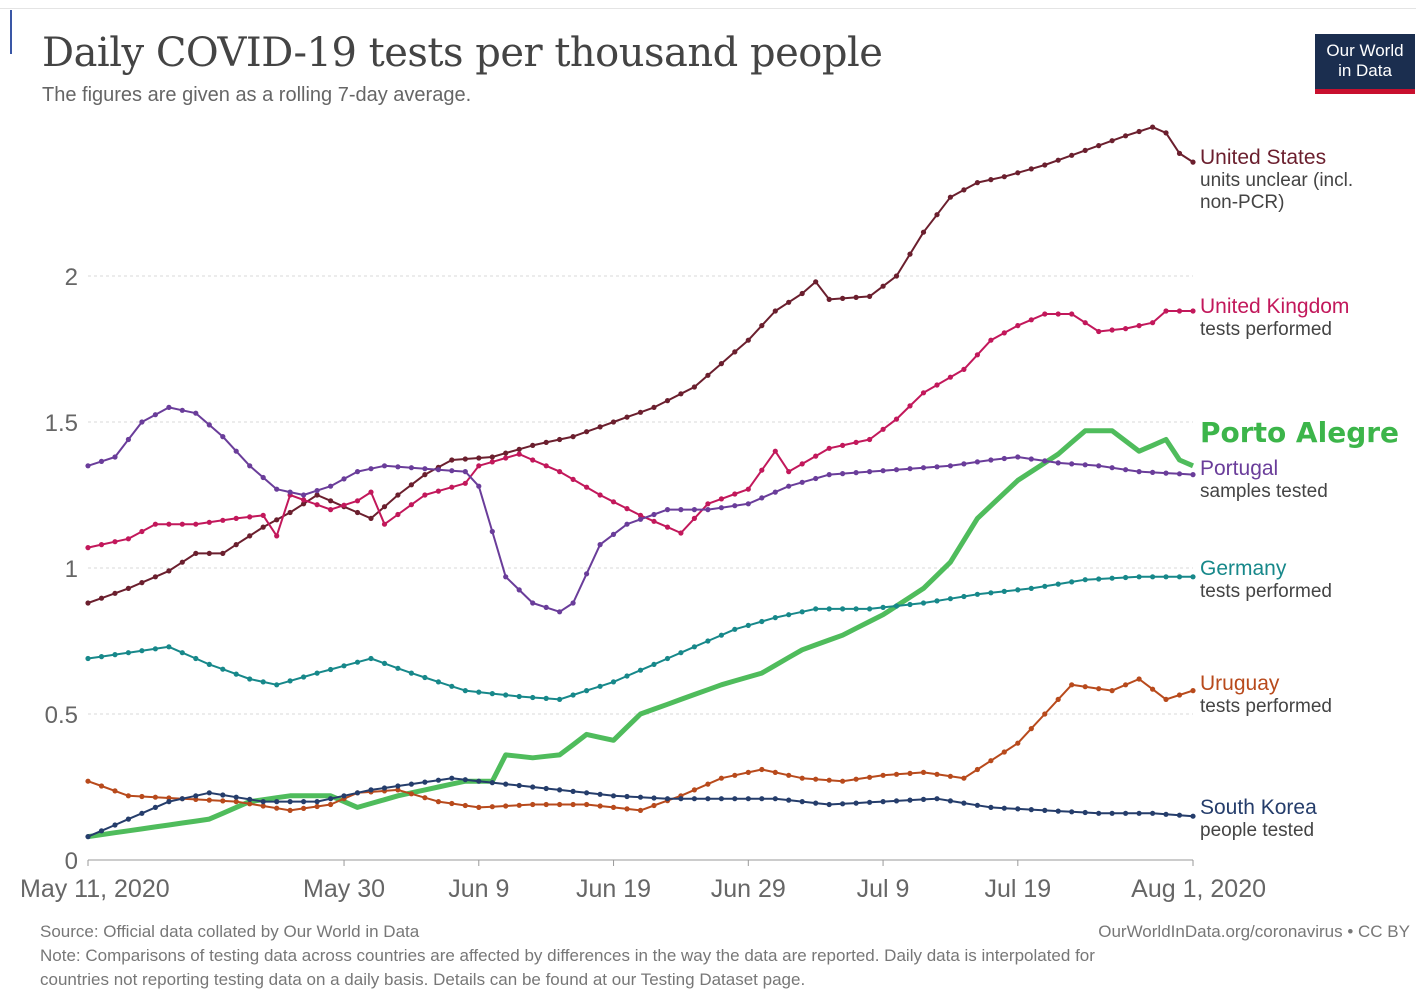 Image resolution: width=1416 pixels, height=1000 pixels. What do you see at coordinates (1257, 830) in the screenshot?
I see `series-sublabel: people tested` at bounding box center [1257, 830].